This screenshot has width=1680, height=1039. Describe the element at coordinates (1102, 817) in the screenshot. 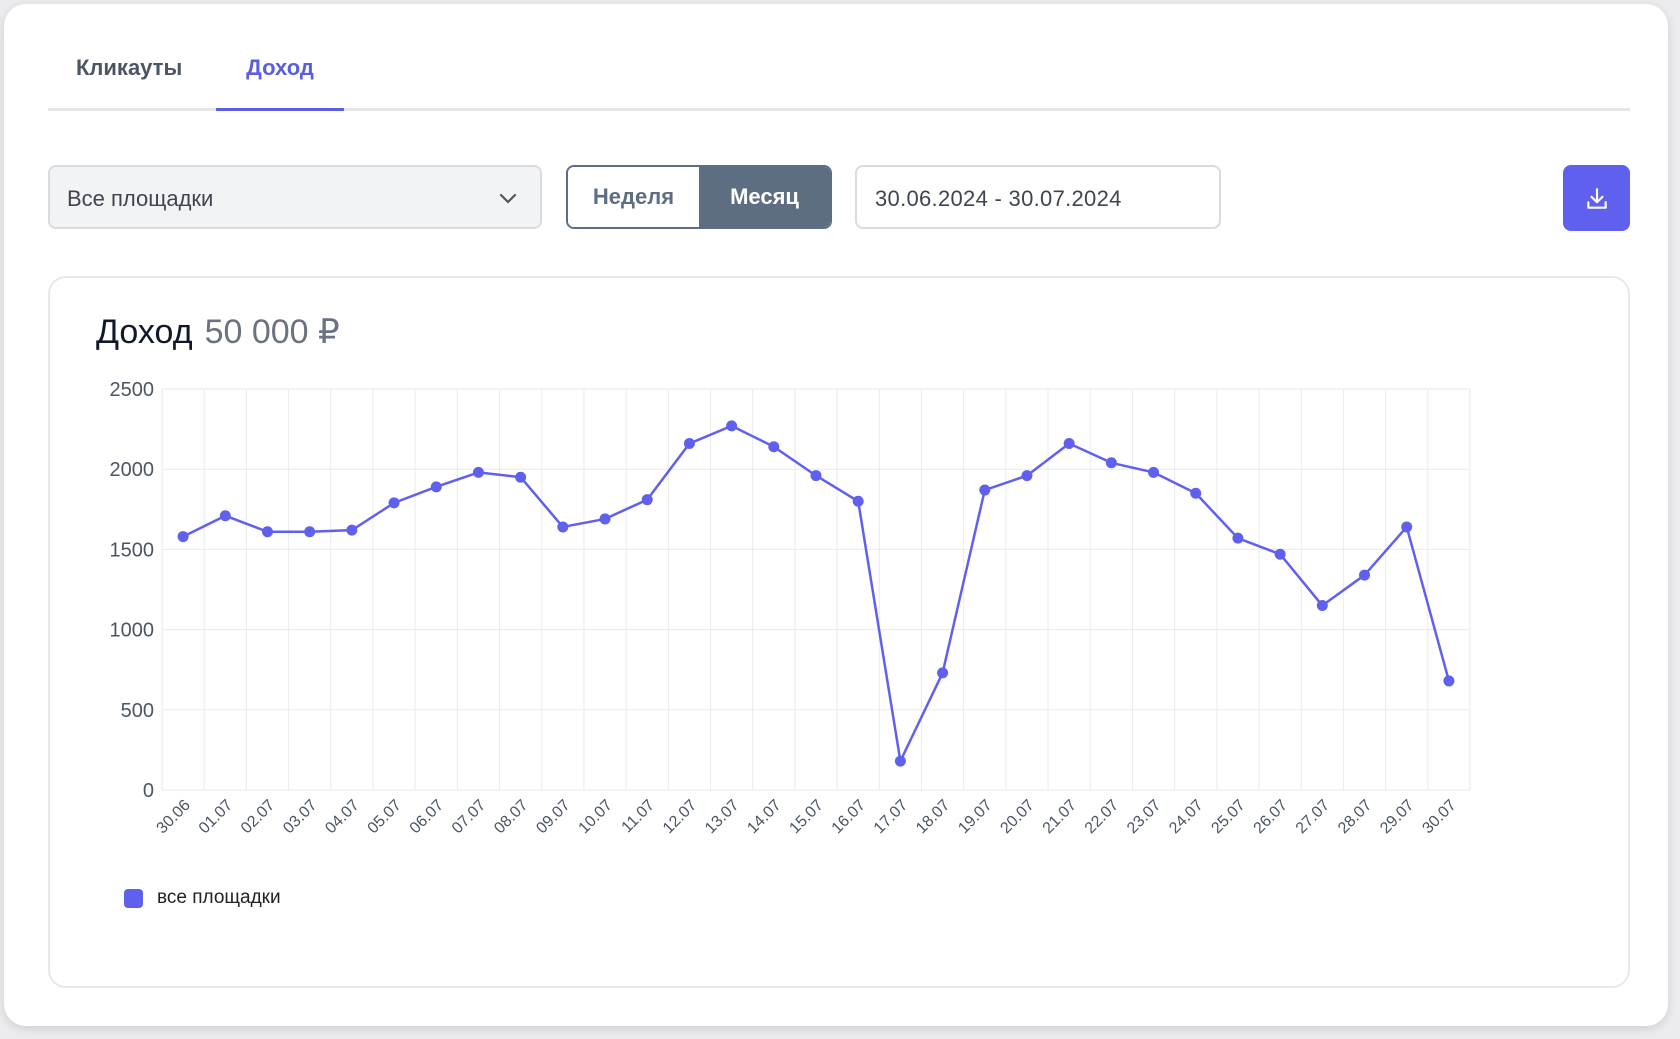

I see `x-tick-label: 22.07` at that location.